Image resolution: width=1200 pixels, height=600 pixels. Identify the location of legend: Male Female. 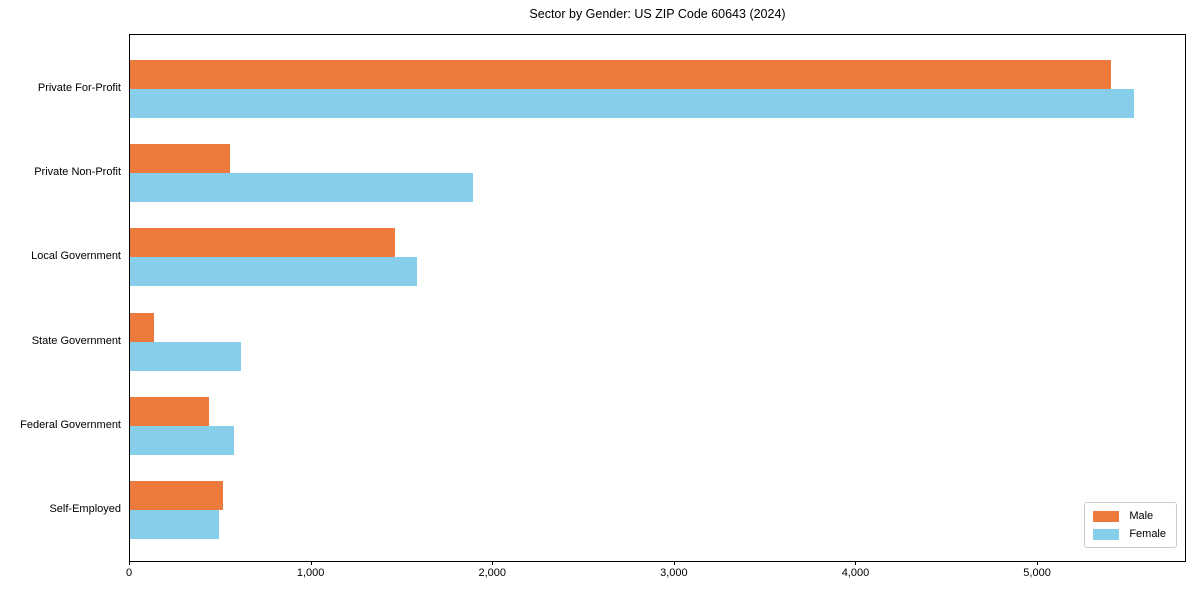
(1130, 525).